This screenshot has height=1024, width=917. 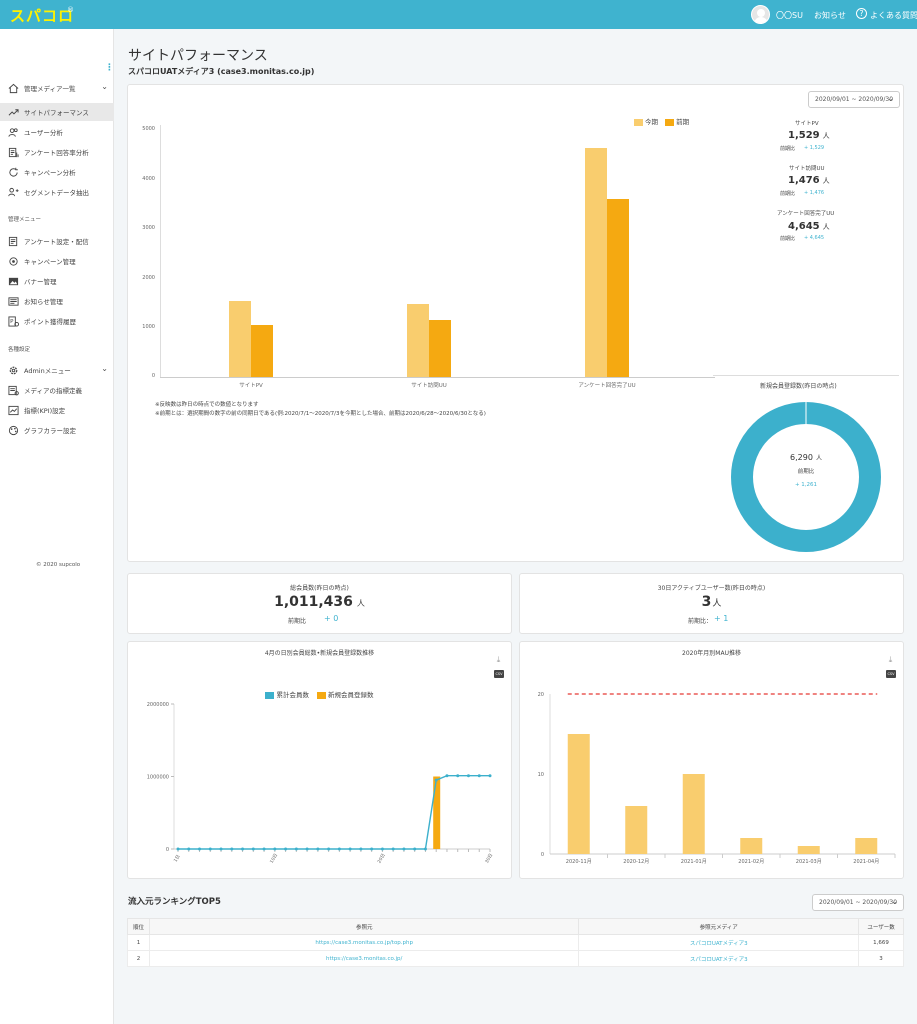 I want to click on x-tick: 2021-03月, so click(x=809, y=862).